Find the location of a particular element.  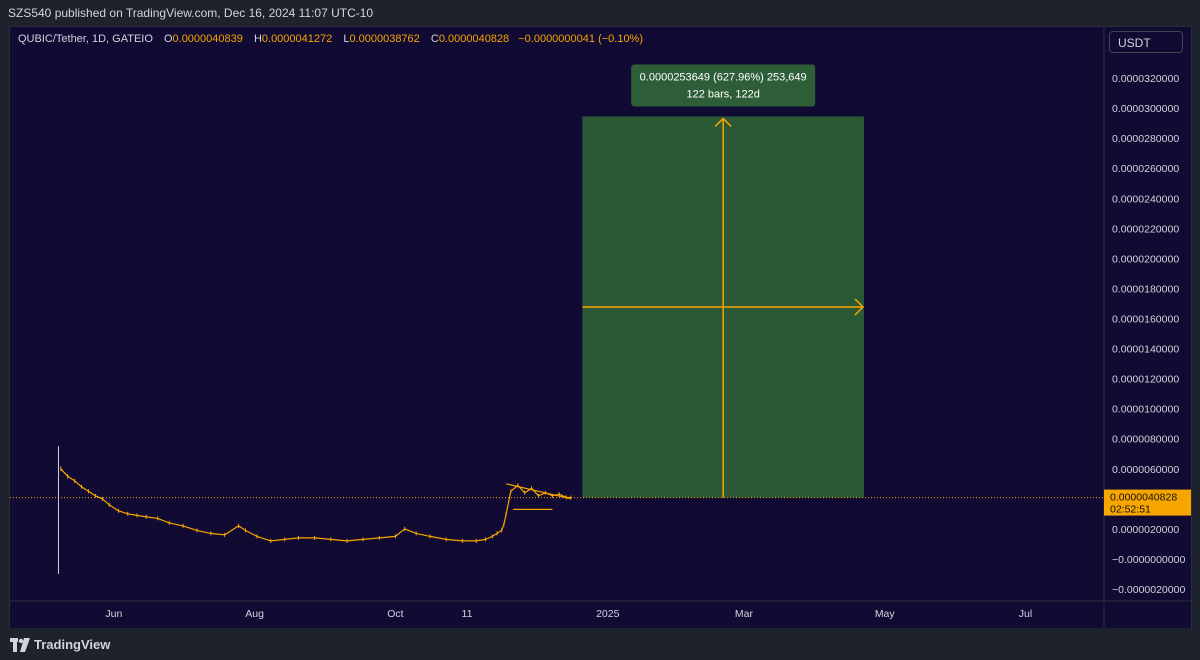

footer: TradingView is located at coordinates (600, 644).